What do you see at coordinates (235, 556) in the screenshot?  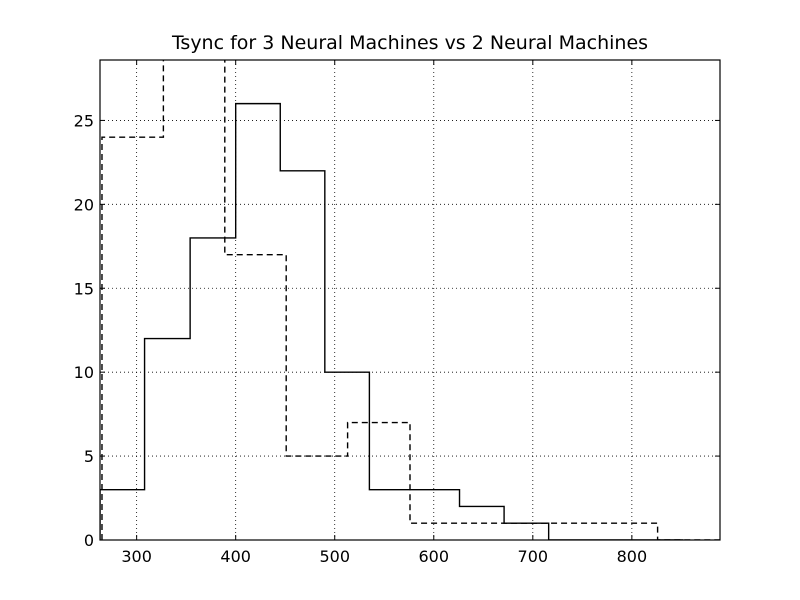 I see `x-tick-label: 400` at bounding box center [235, 556].